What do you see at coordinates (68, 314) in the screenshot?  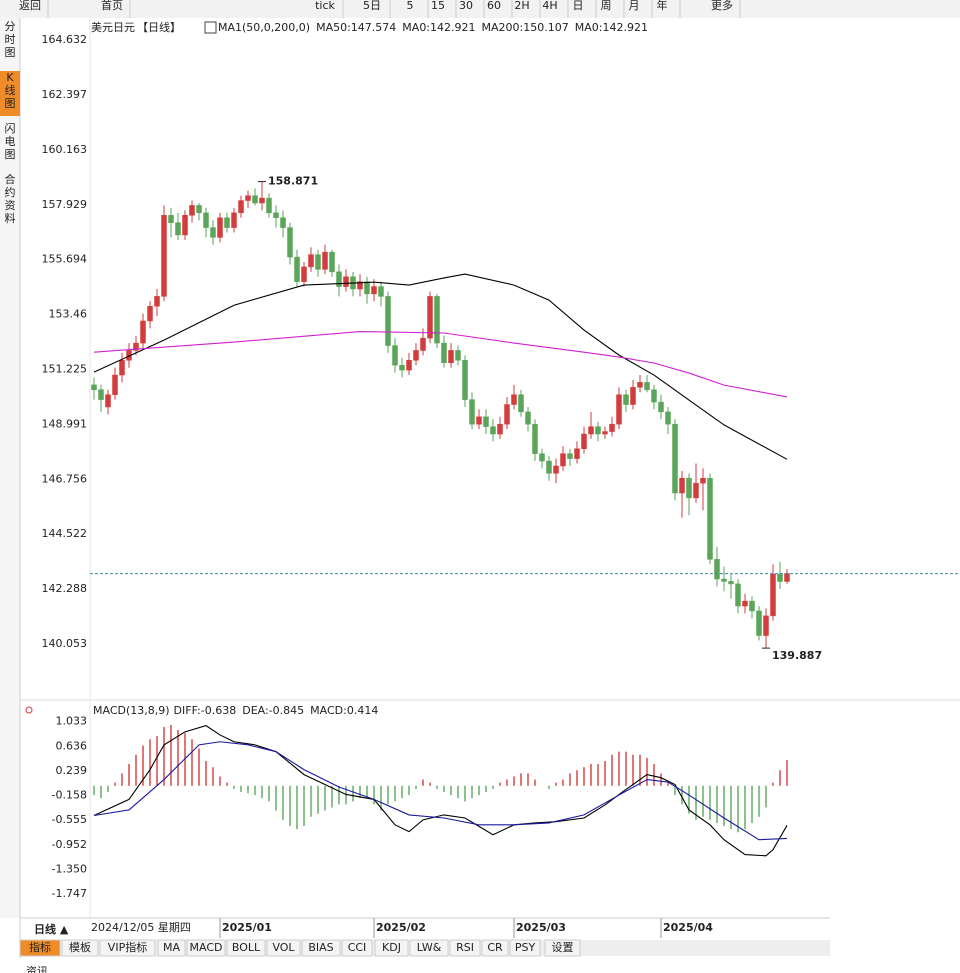 I see `y-tick-label: 153.46` at bounding box center [68, 314].